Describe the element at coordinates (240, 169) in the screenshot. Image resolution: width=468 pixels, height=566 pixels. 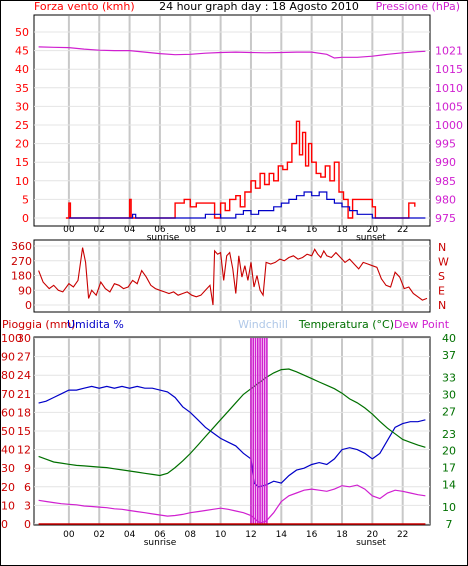
I see `wind-gust-line` at that location.